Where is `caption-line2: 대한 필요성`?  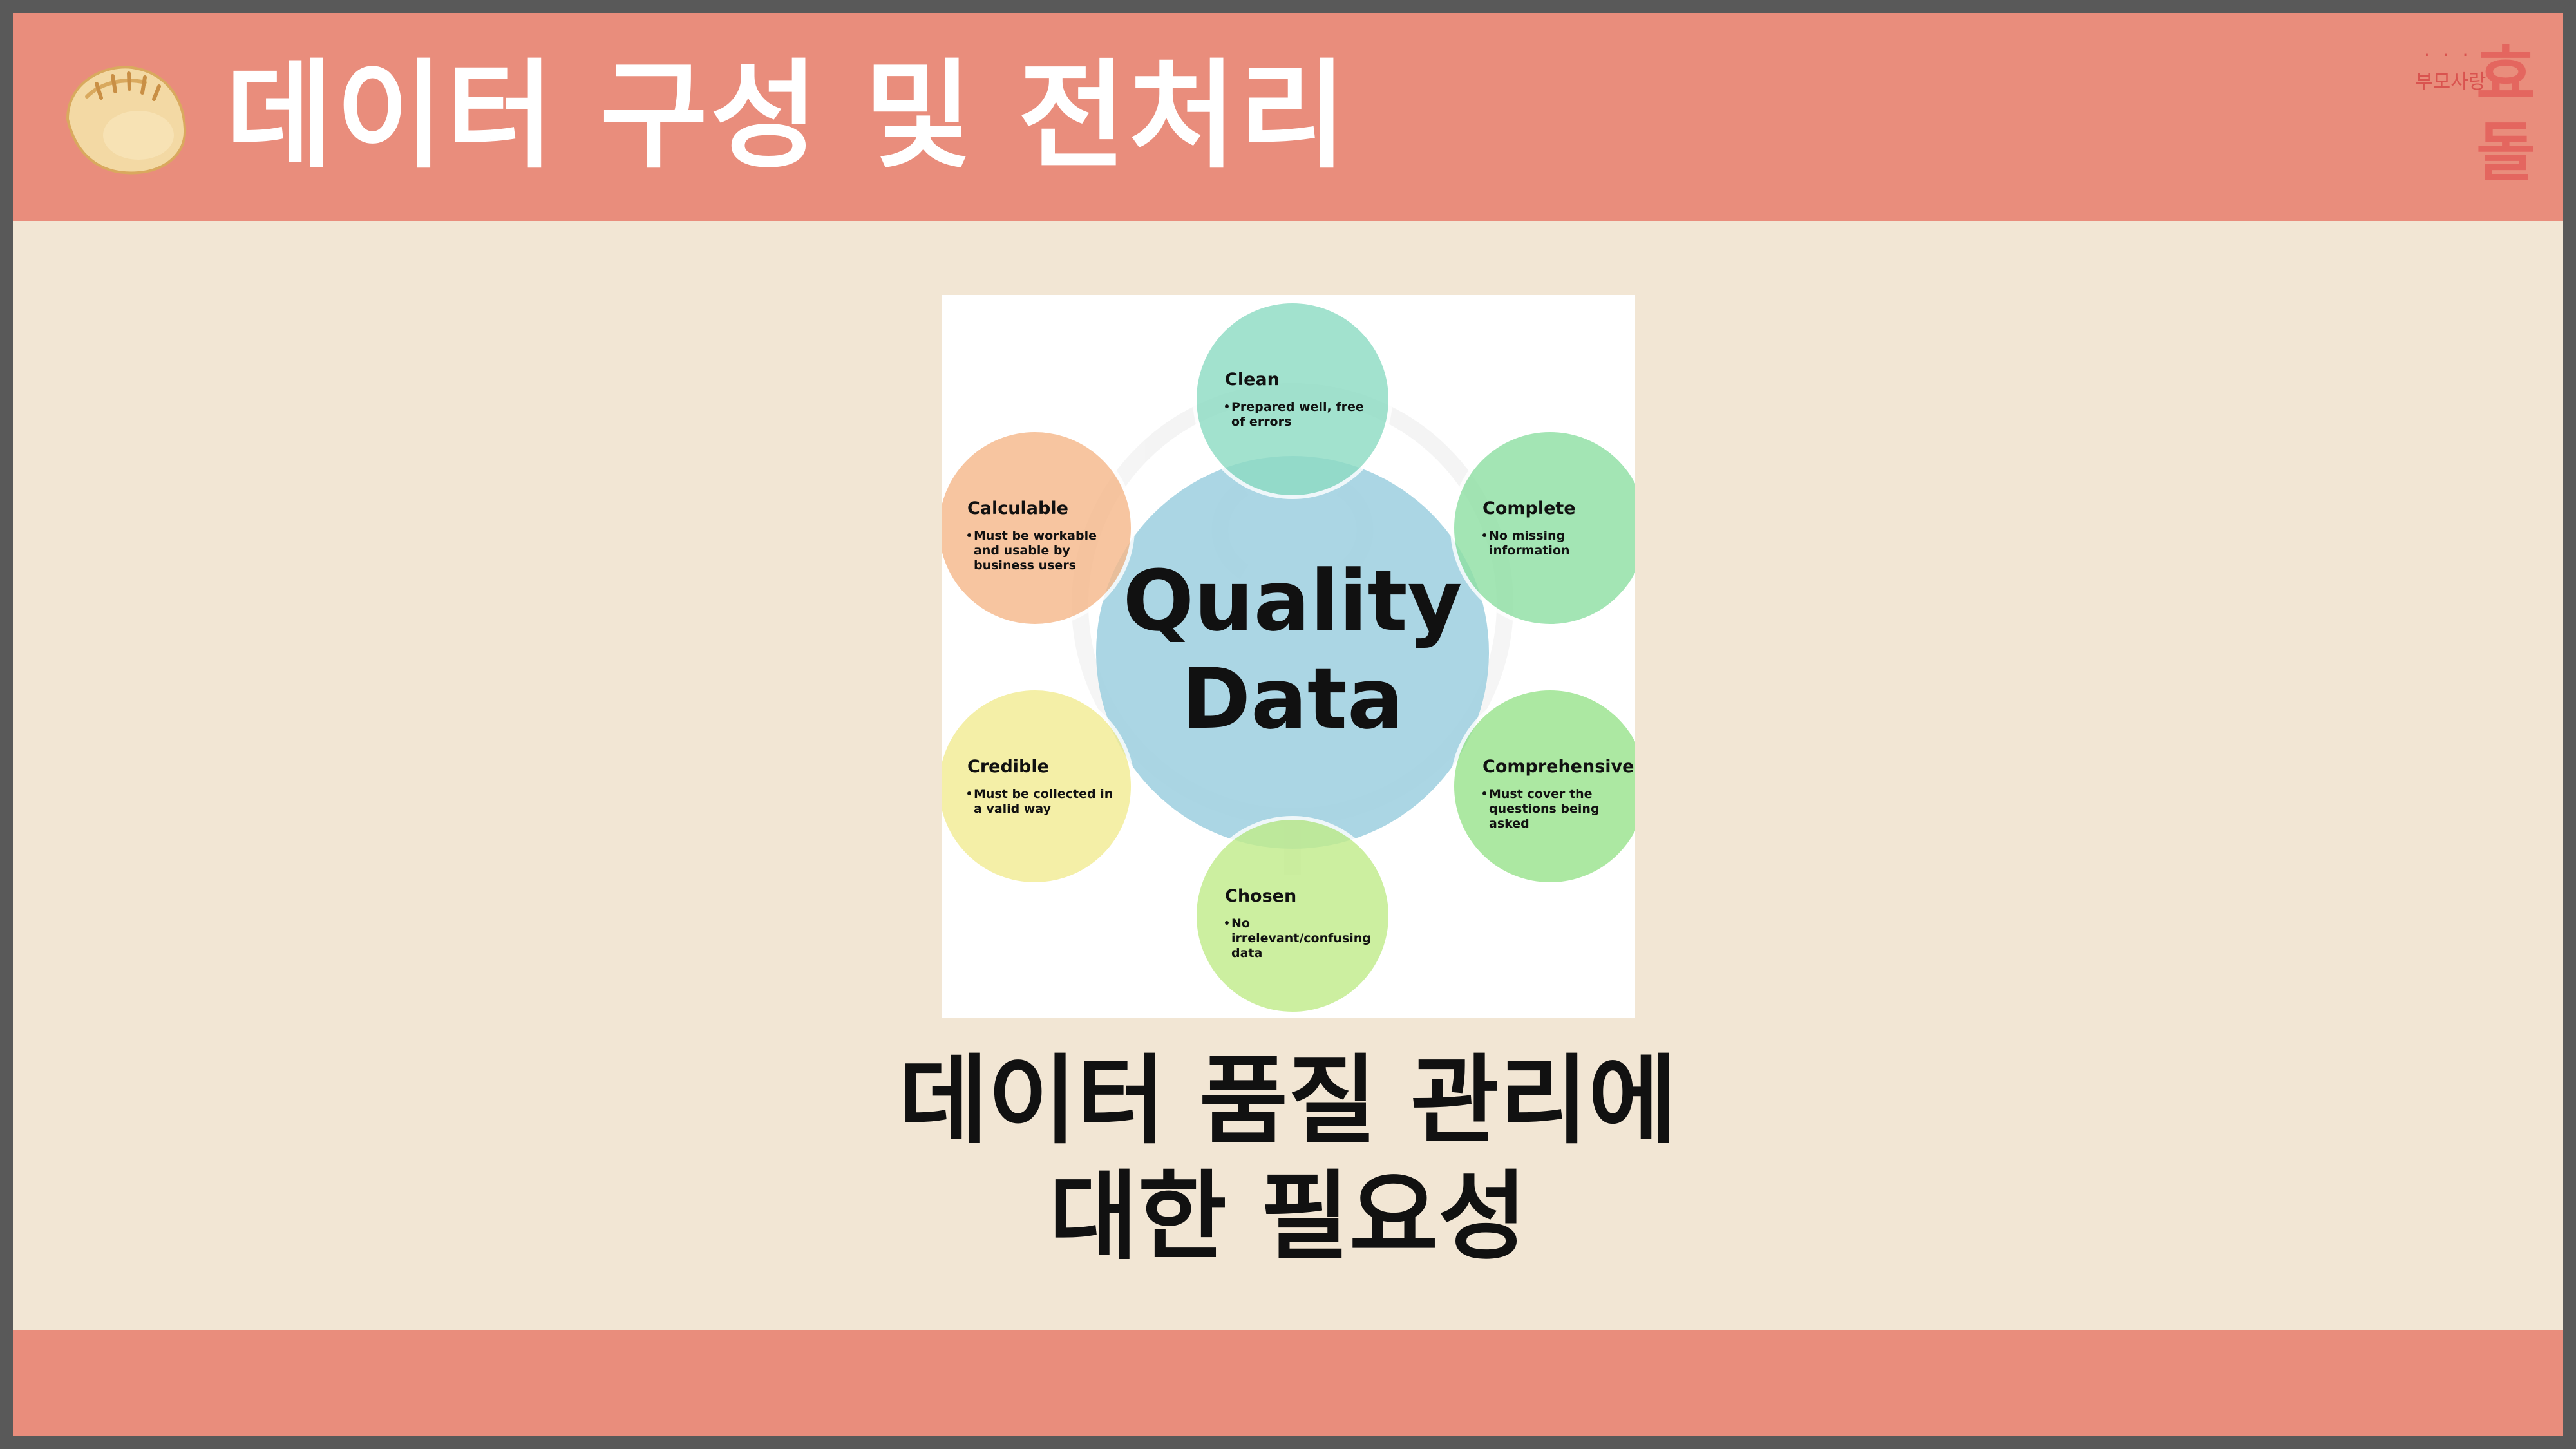
caption-line2: 대한 필요성 is located at coordinates (1288, 1217).